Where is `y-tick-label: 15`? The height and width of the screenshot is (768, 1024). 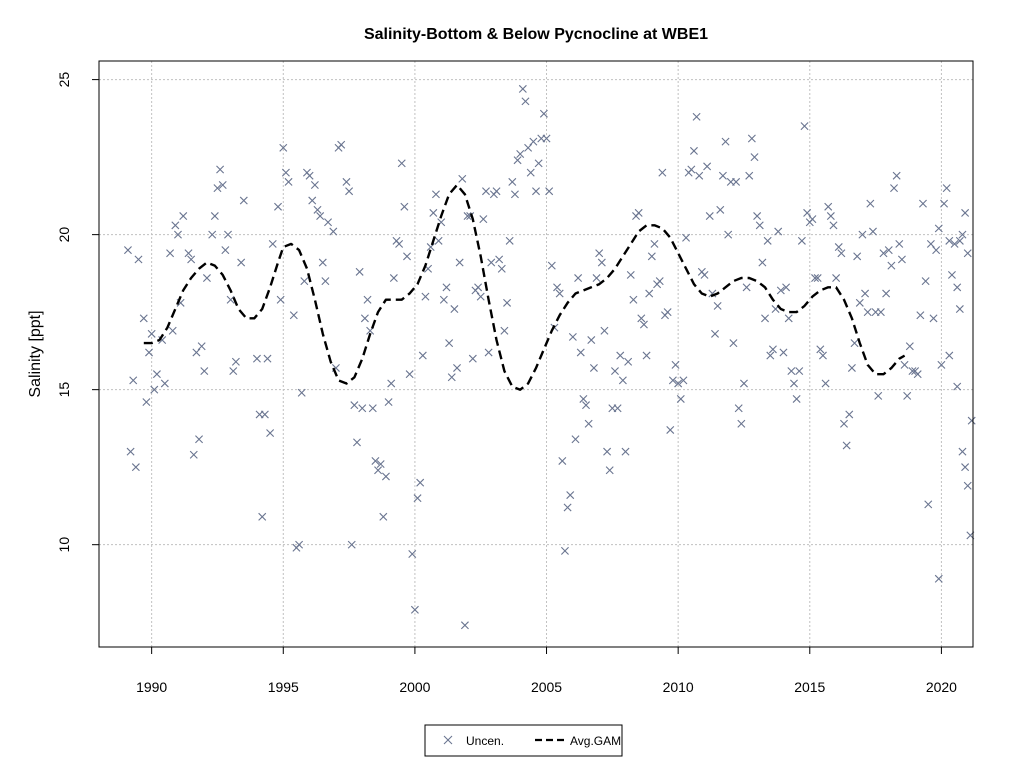 y-tick-label: 15 is located at coordinates (64, 390).